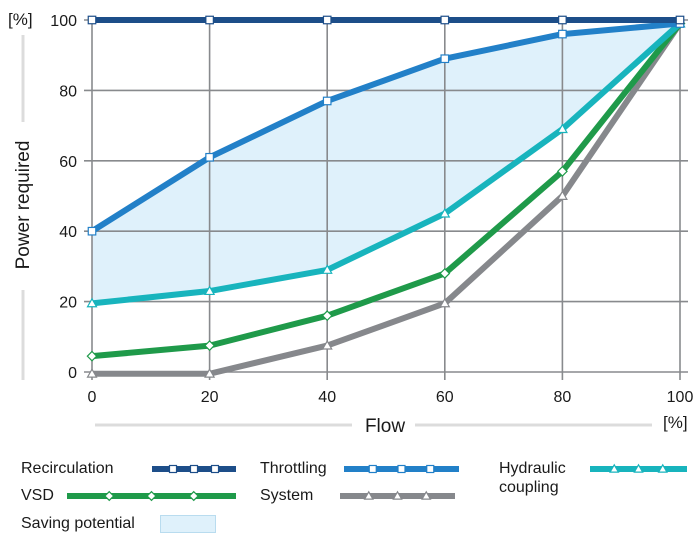 This screenshot has height=554, width=694. What do you see at coordinates (68, 303) in the screenshot?
I see `y-tick-label: 20` at bounding box center [68, 303].